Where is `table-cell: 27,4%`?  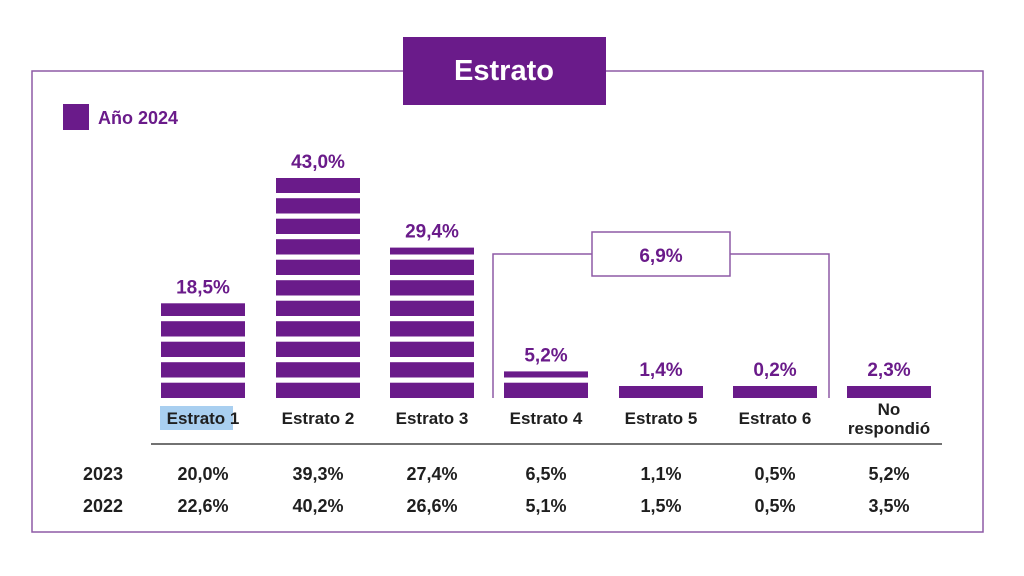
table-cell: 27,4% is located at coordinates (431, 474).